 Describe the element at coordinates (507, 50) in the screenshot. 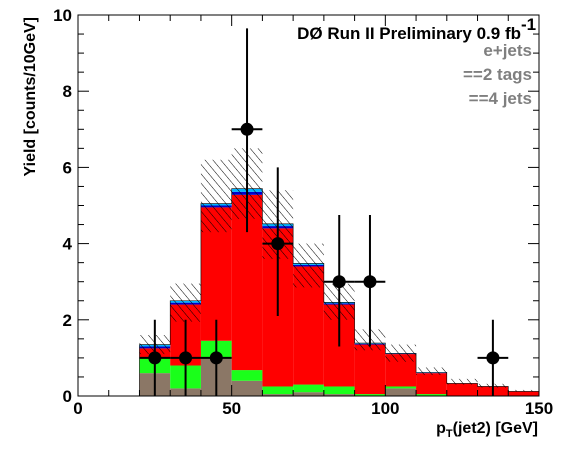

I see `legend-line-1: e+jets` at that location.